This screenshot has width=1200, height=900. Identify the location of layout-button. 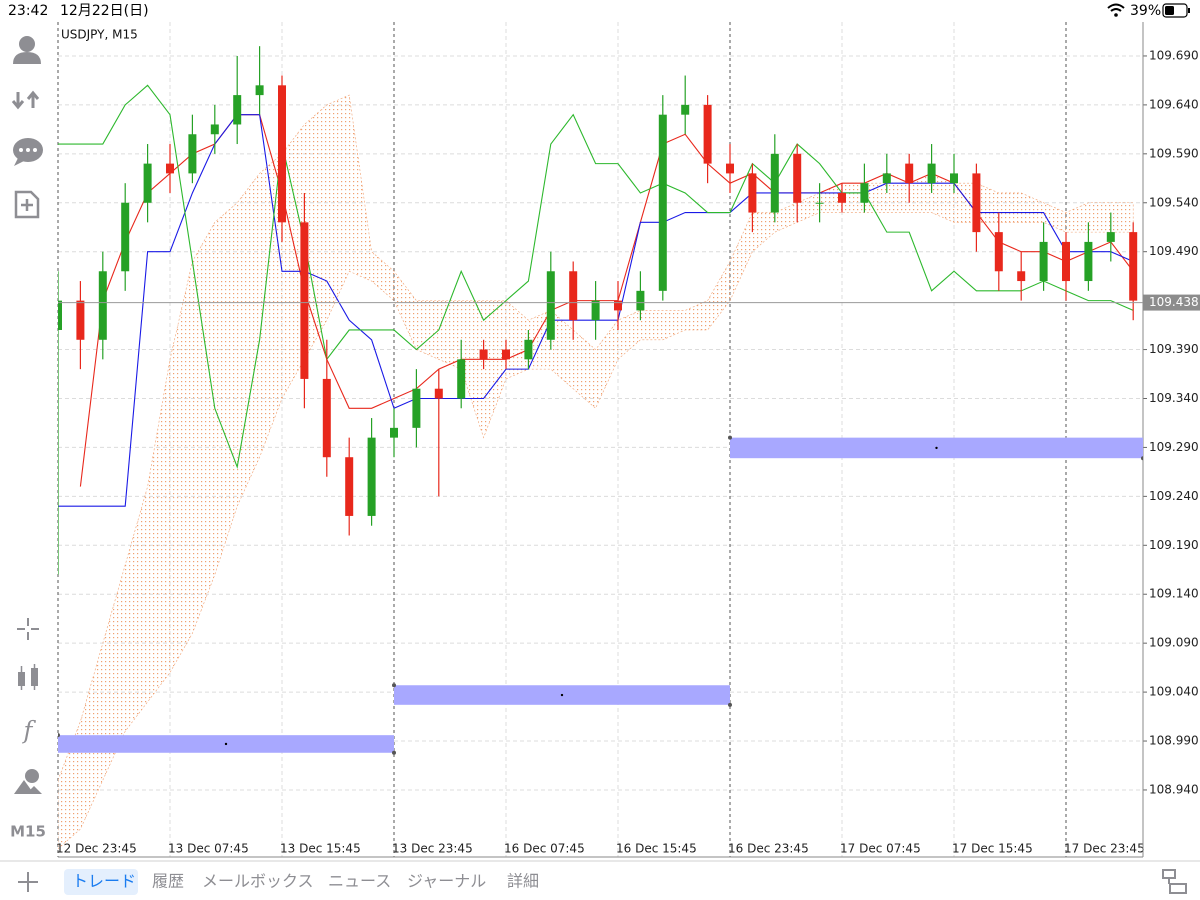
(1174, 881).